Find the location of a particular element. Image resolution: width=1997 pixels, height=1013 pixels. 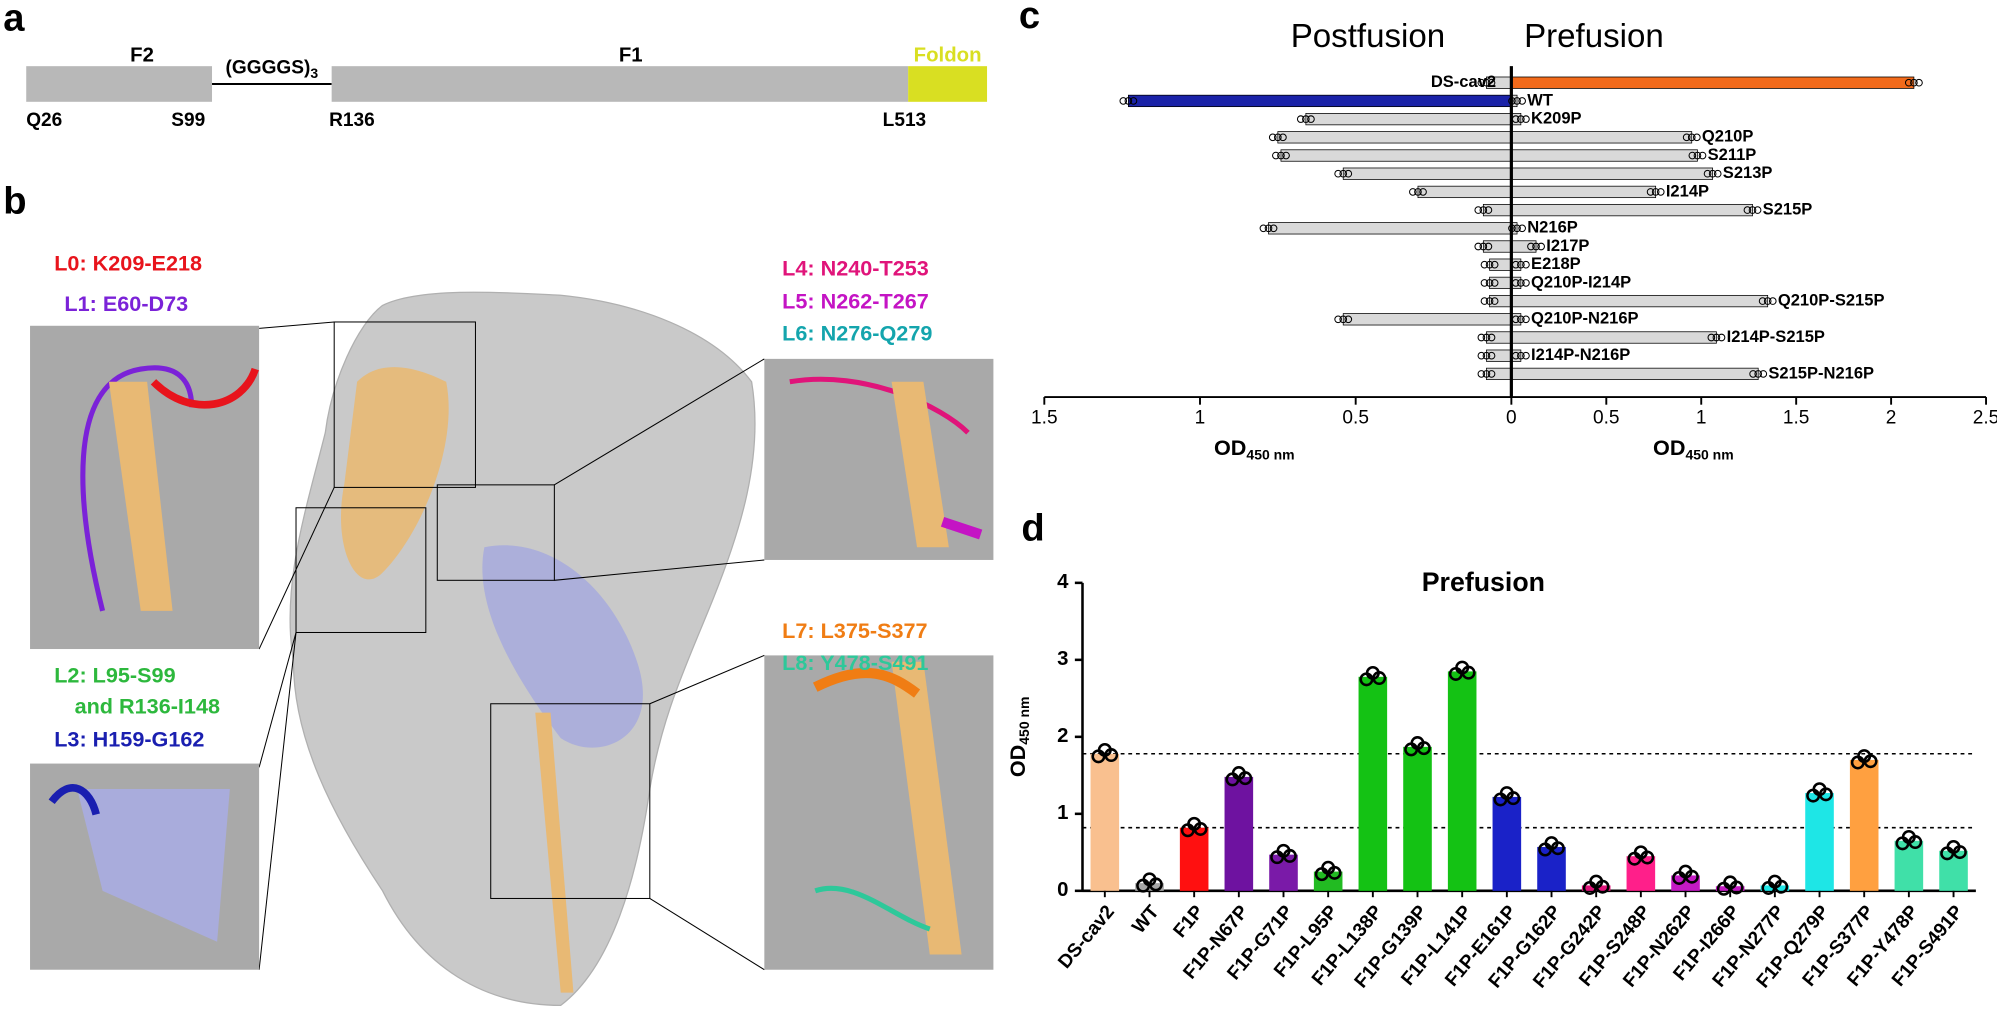

x-axis-label: OD450 nm is located at coordinates (1254, 448).